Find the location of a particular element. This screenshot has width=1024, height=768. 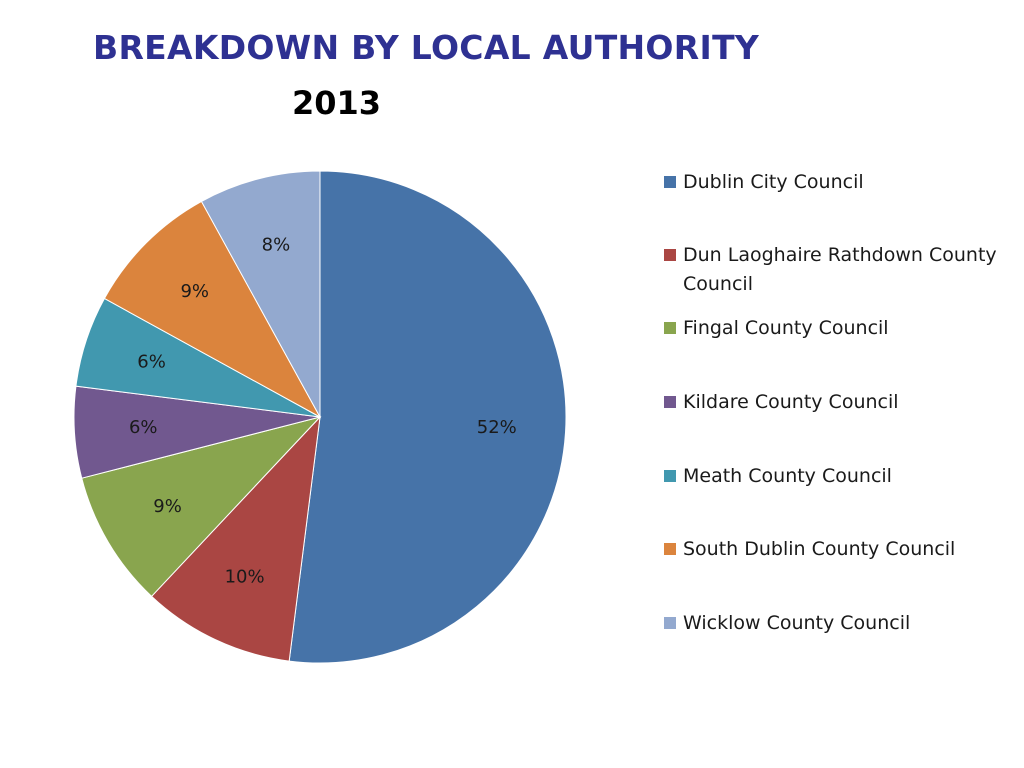

pie-slice-label: 52% is located at coordinates (497, 427).